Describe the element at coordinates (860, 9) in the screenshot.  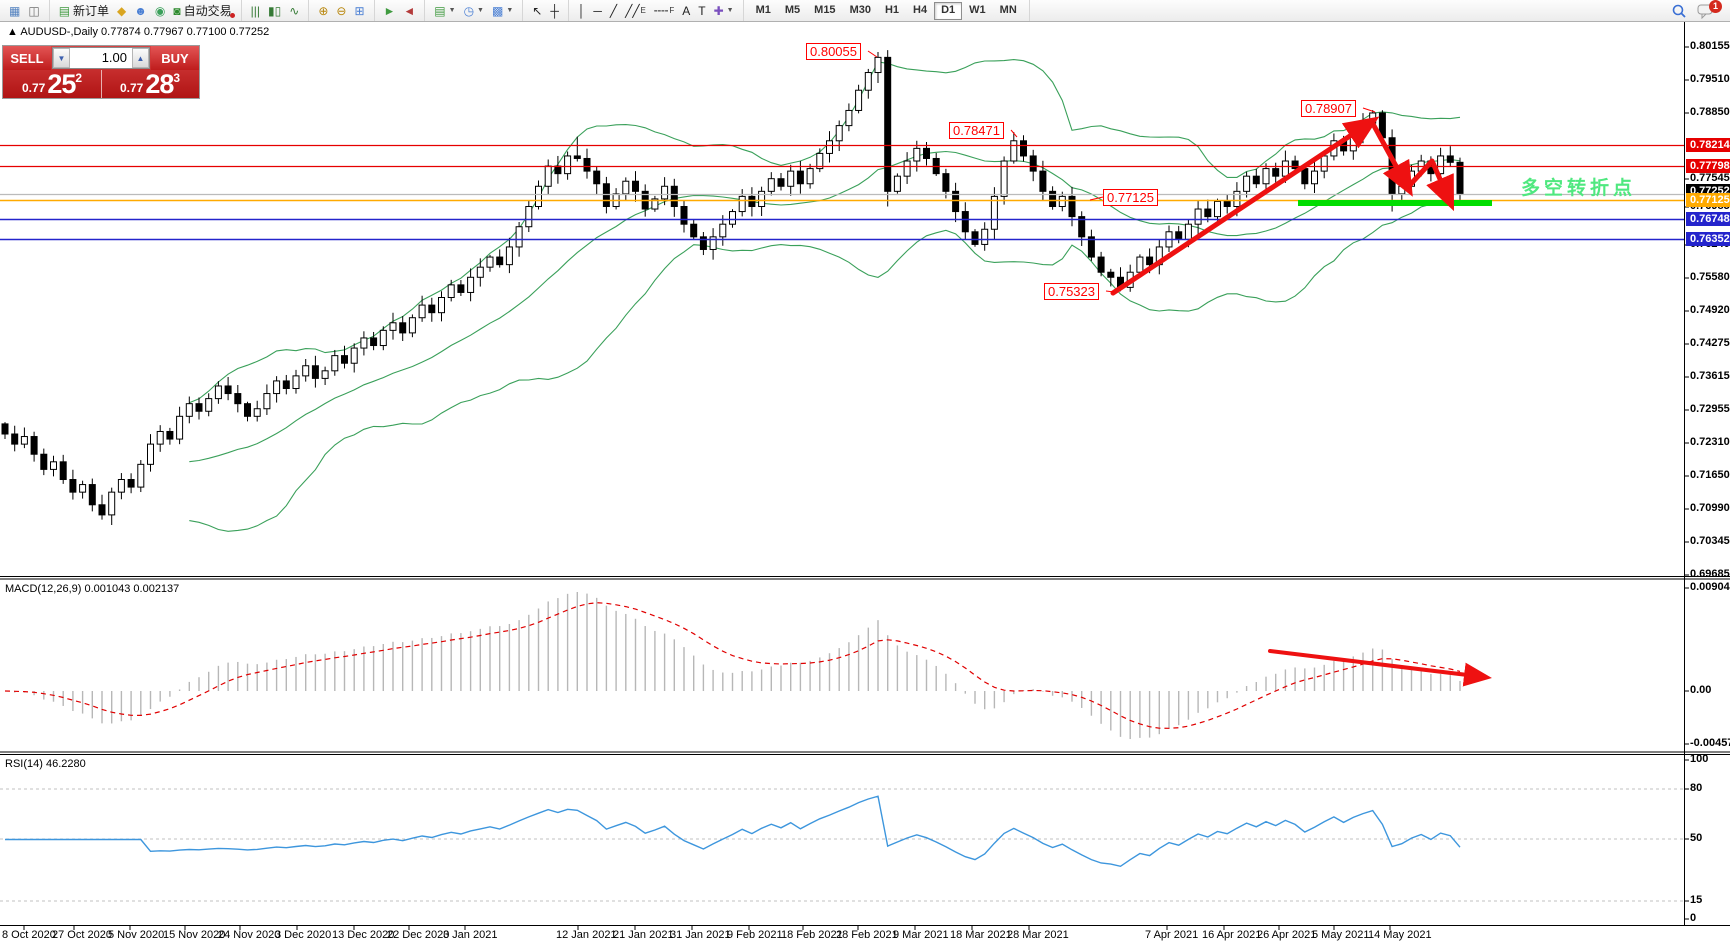
I see `timeframe-m30: M30` at that location.